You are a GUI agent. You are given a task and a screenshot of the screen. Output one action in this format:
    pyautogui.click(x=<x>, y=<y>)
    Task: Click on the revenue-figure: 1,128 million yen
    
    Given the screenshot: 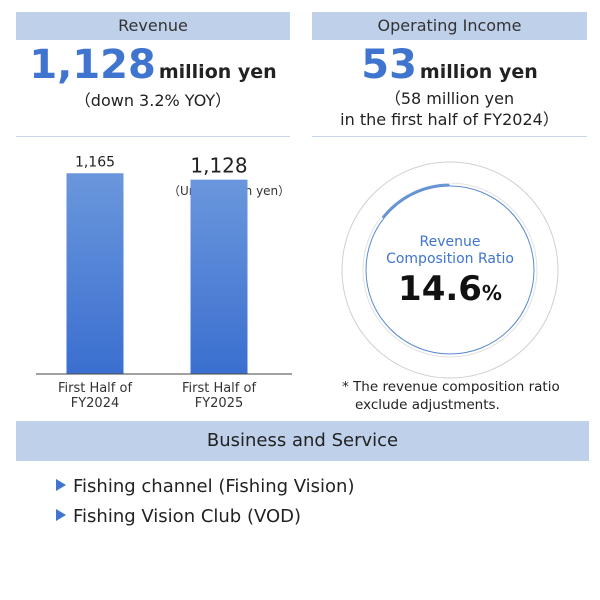 What is the action you would take?
    pyautogui.click(x=153, y=65)
    